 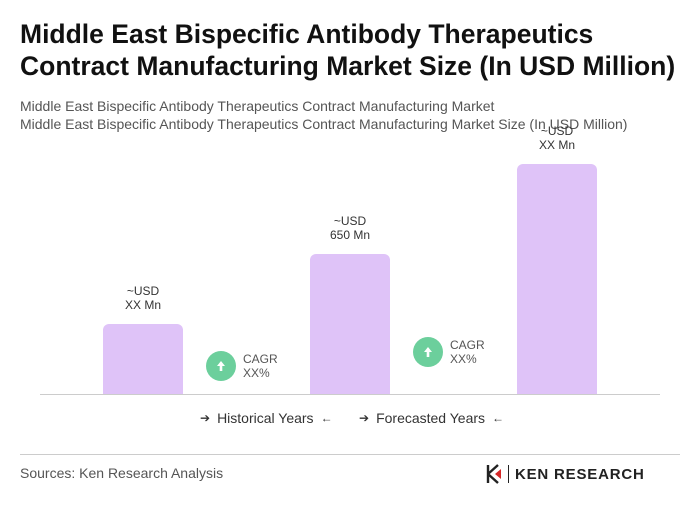 I want to click on legend-forecasted-label: Forecasted Years, so click(x=431, y=418).